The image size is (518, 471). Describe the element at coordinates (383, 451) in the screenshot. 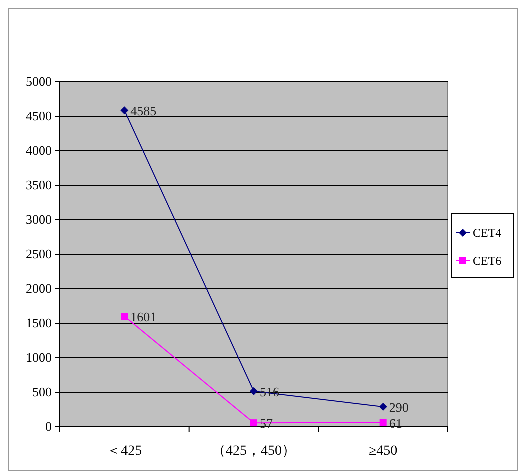

I see `x-tick-label: ≥450` at that location.